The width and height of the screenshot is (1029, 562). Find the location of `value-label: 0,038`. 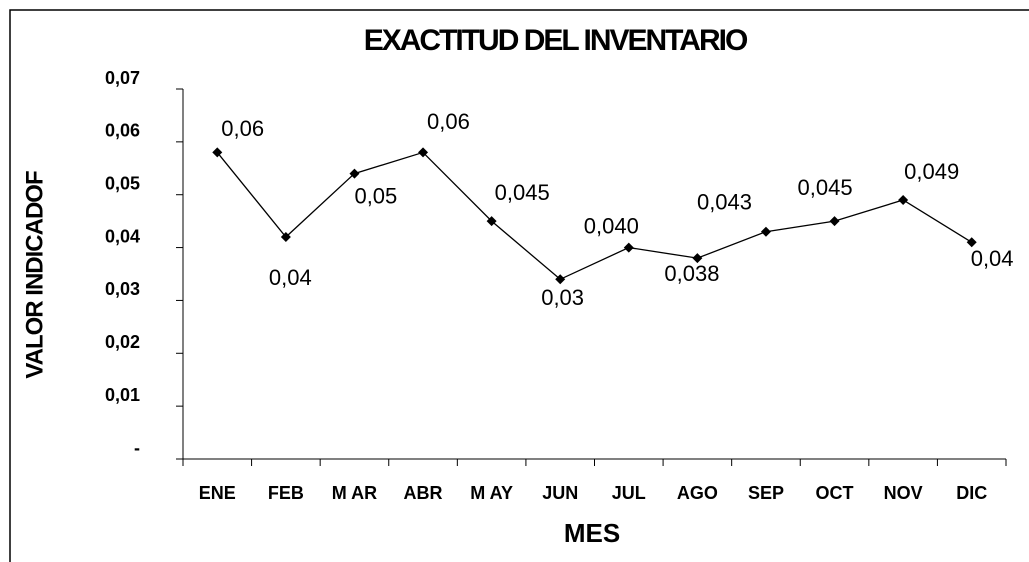

value-label: 0,038 is located at coordinates (691, 273).